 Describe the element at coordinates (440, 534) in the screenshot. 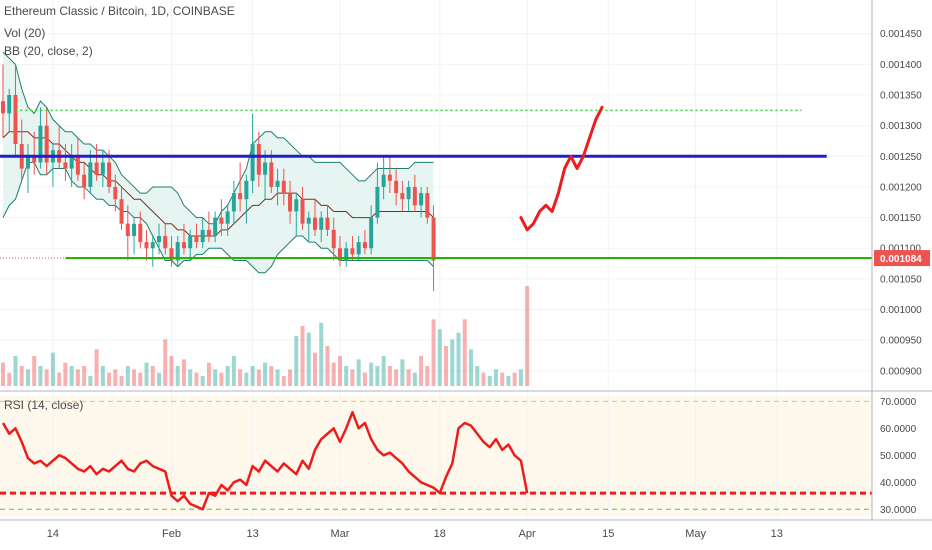

I see `time-tick-label: 18` at that location.